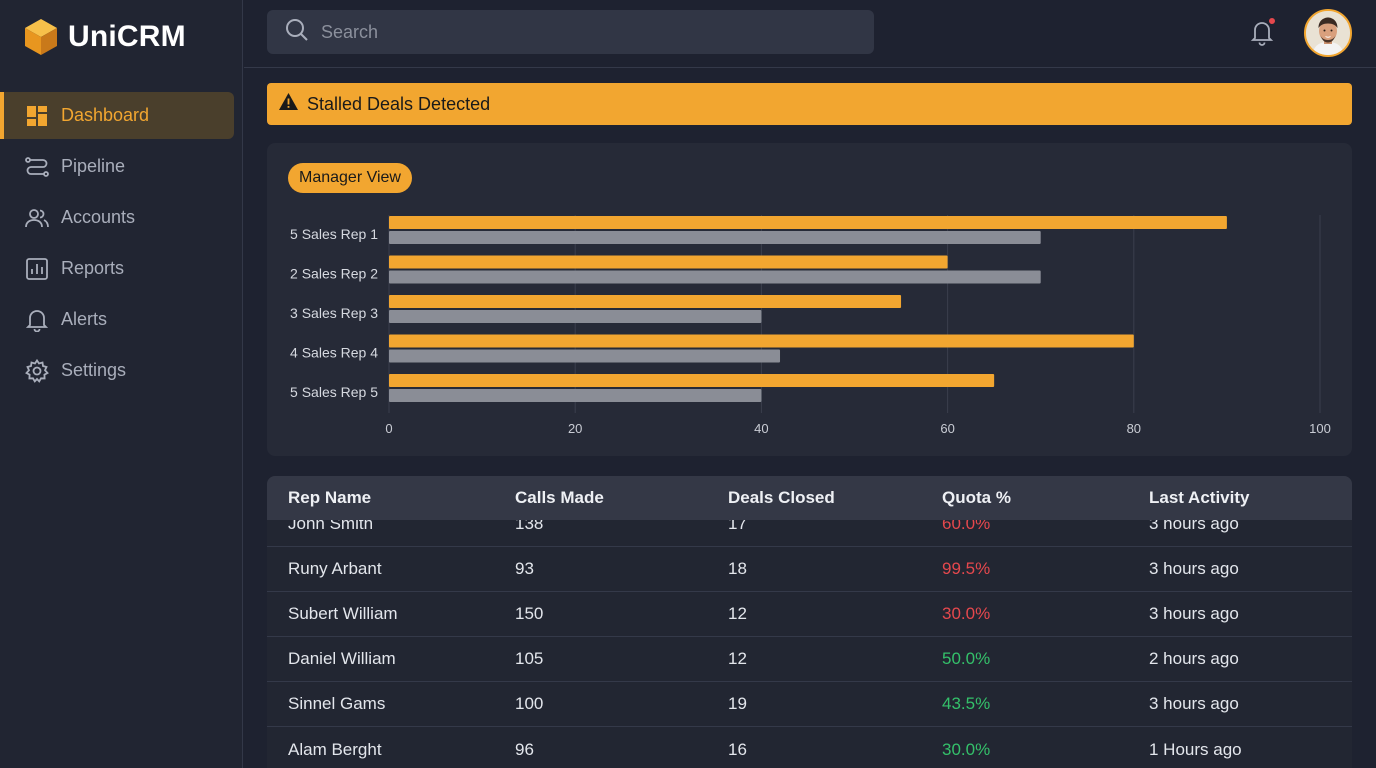 This screenshot has height=768, width=1376. I want to click on table-row: Sinnel Gams 100 19 43.5% 3 hours ago, so click(809, 704).